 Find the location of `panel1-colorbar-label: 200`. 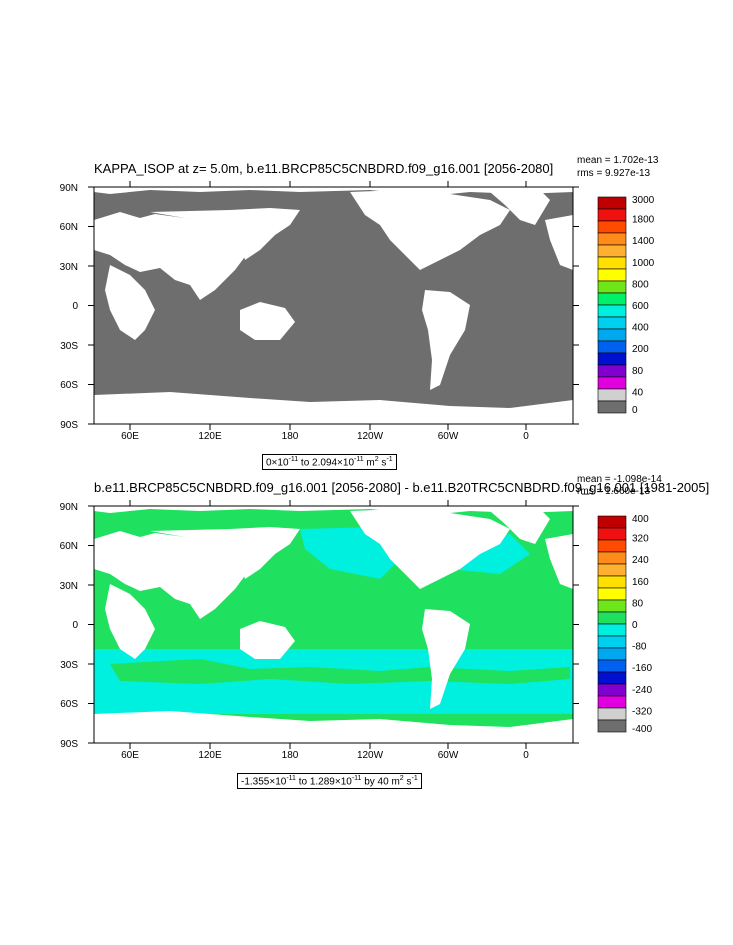

panel1-colorbar-label: 200 is located at coordinates (640, 349).